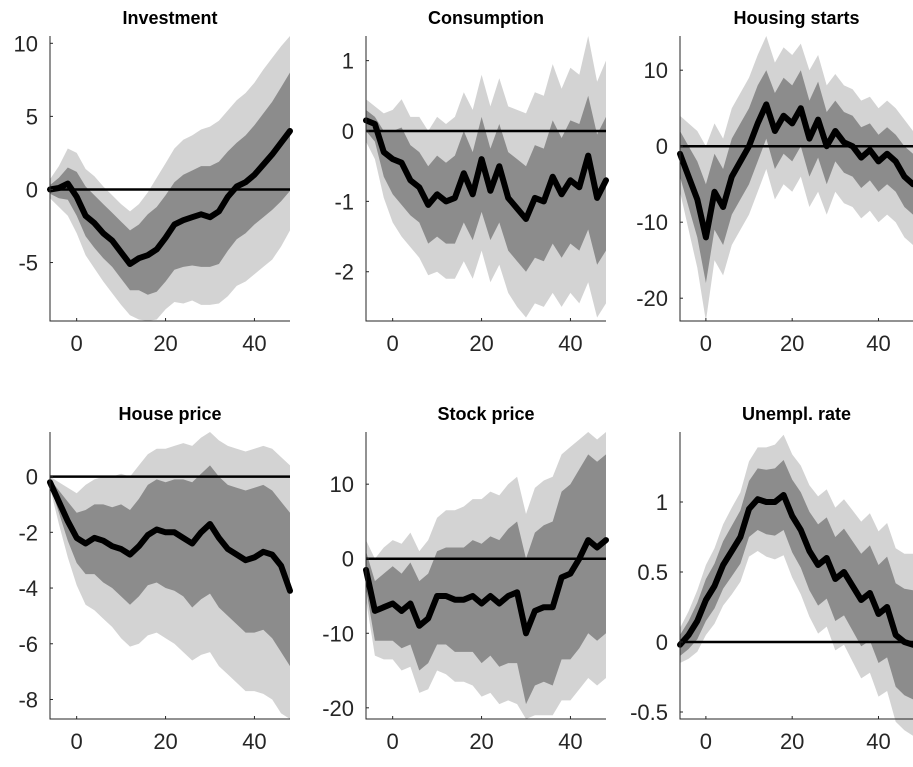 The width and height of the screenshot is (913, 767). Describe the element at coordinates (169, 18) in the screenshot. I see `panel-title: Investment` at that location.